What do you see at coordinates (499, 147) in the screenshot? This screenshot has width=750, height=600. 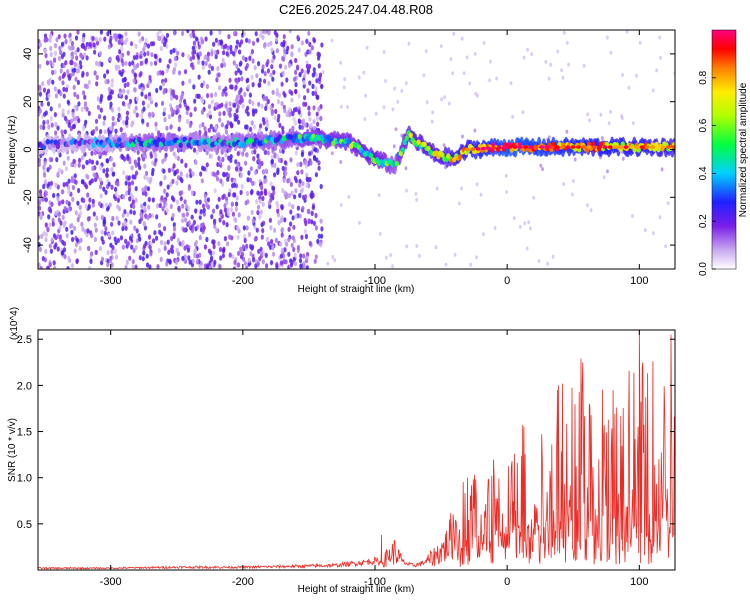 I see `ridge-core-cell` at bounding box center [499, 147].